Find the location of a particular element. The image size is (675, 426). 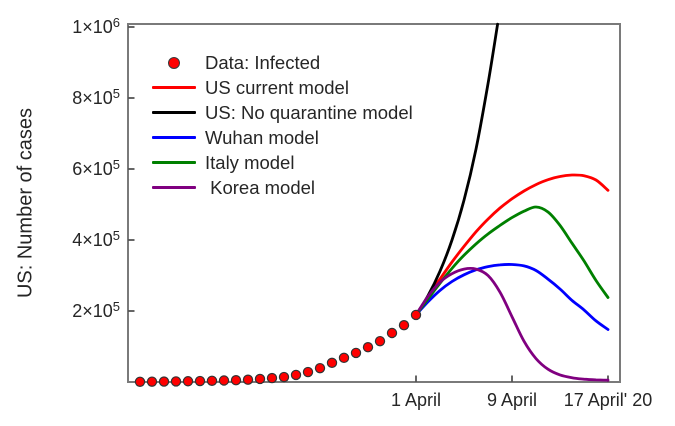

legend-label: US current model is located at coordinates (277, 87).